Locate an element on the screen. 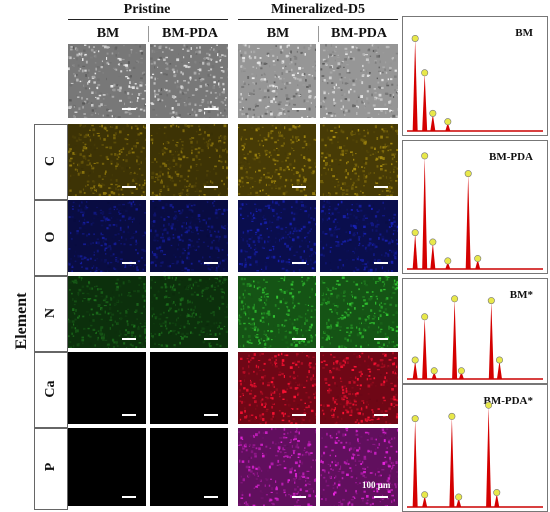  row-label-box: P is located at coordinates (51, 469).